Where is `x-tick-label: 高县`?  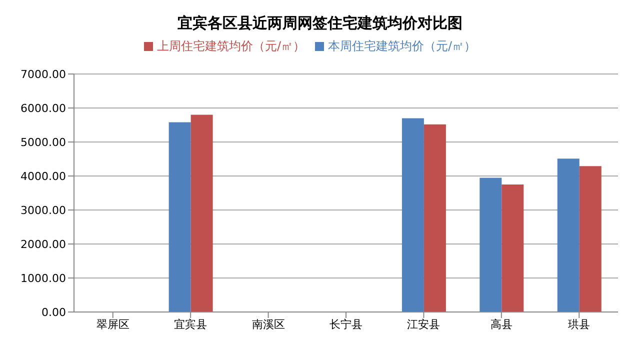
x-tick-label: 高县 is located at coordinates (501, 324).